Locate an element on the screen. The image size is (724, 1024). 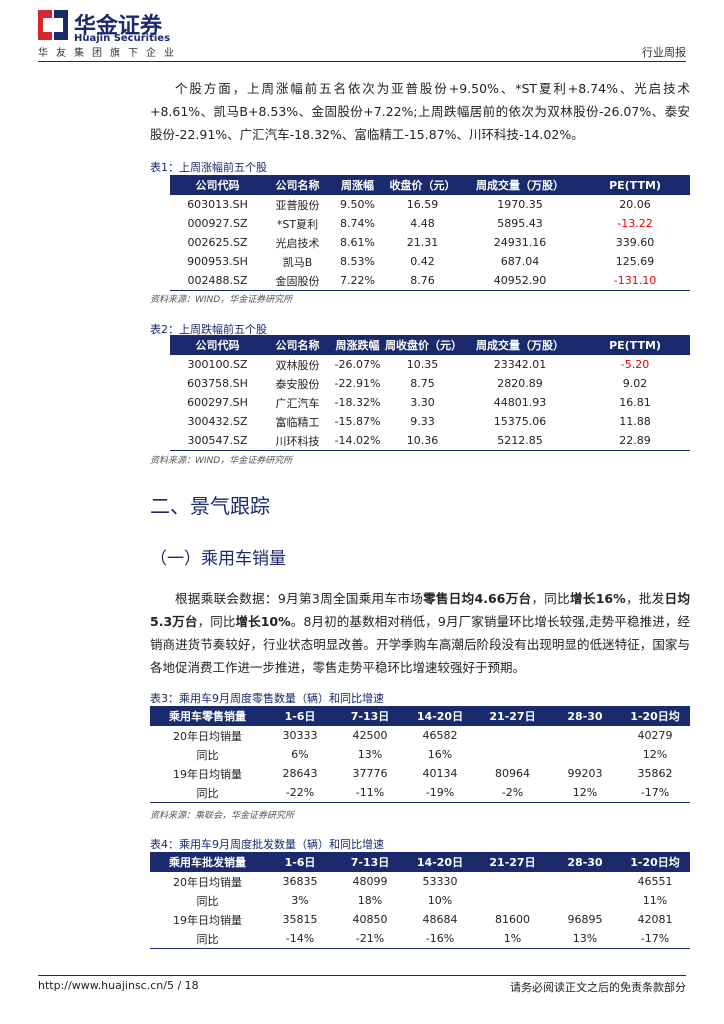
table-cell: 002625.SZ is located at coordinates (217, 242).